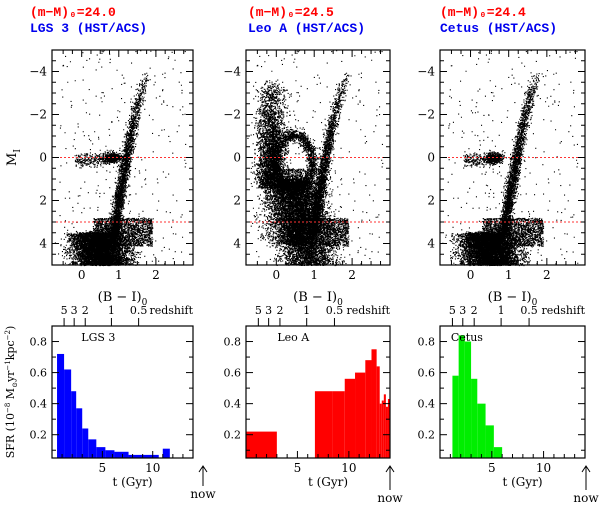 The image size is (606, 508). I want to click on heading-cetus: (m−M)₀=24.4 Cetus (HST/ACS), so click(498, 21).